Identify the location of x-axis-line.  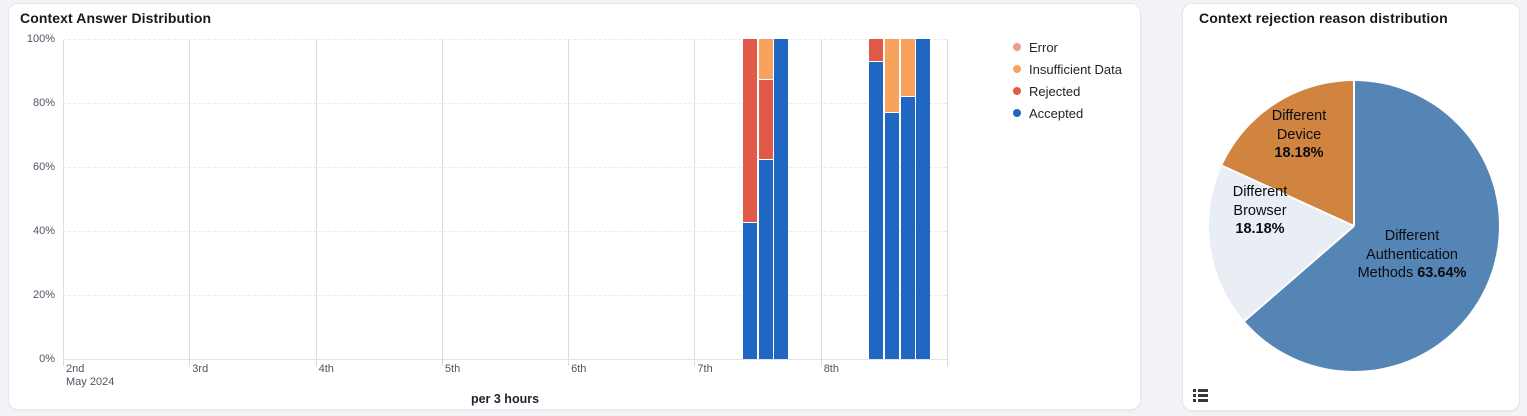
(505, 359).